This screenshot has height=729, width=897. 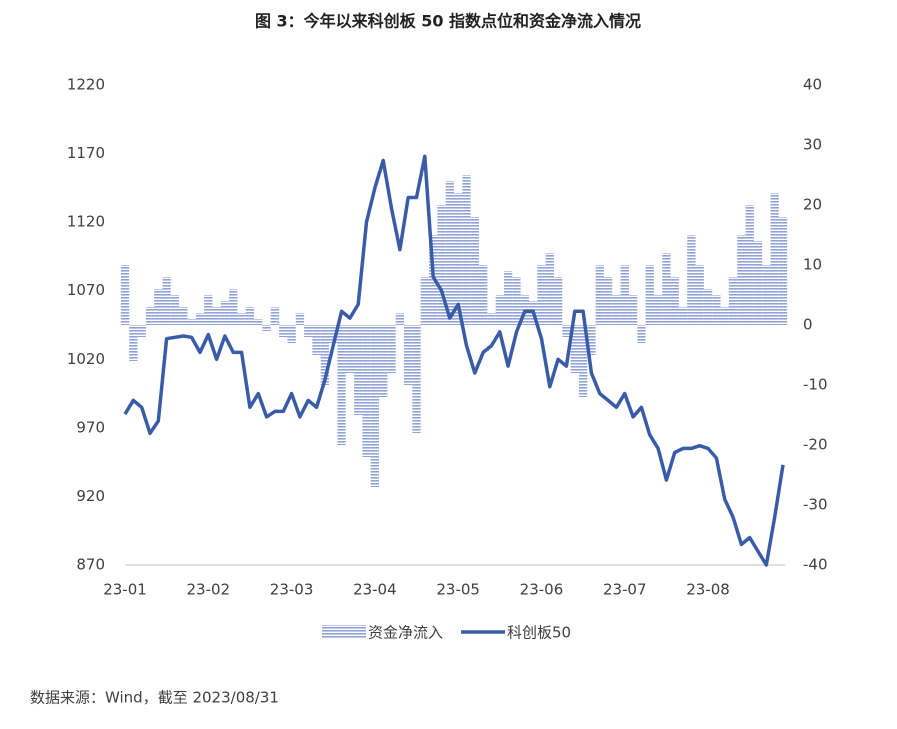 What do you see at coordinates (815, 445) in the screenshot?
I see `y2-tick-label: -20` at bounding box center [815, 445].